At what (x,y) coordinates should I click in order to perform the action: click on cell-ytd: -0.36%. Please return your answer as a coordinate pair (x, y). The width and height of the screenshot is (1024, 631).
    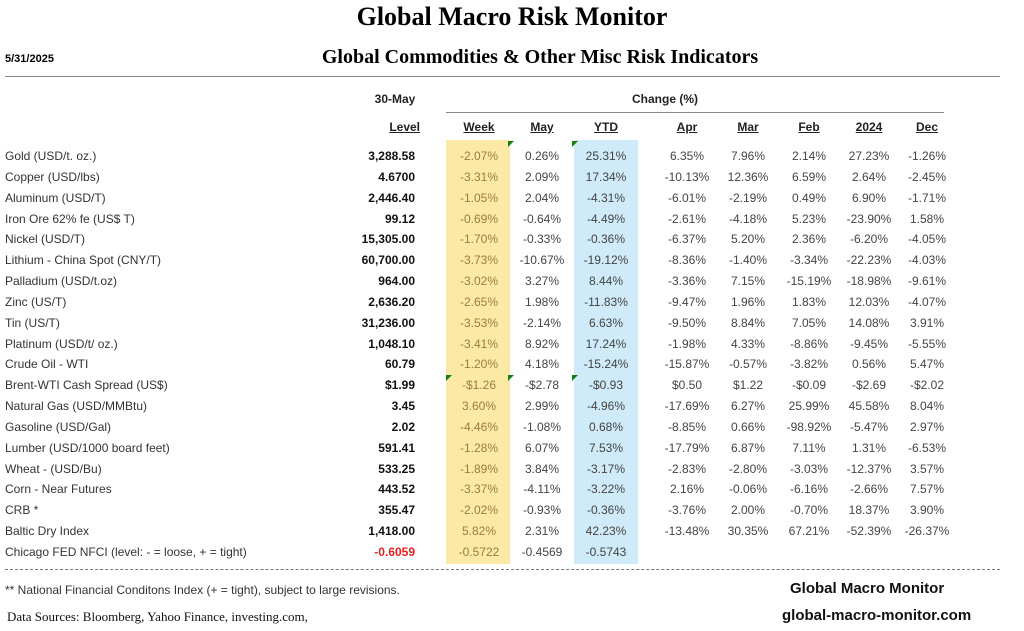
    Looking at the image, I should click on (606, 510).